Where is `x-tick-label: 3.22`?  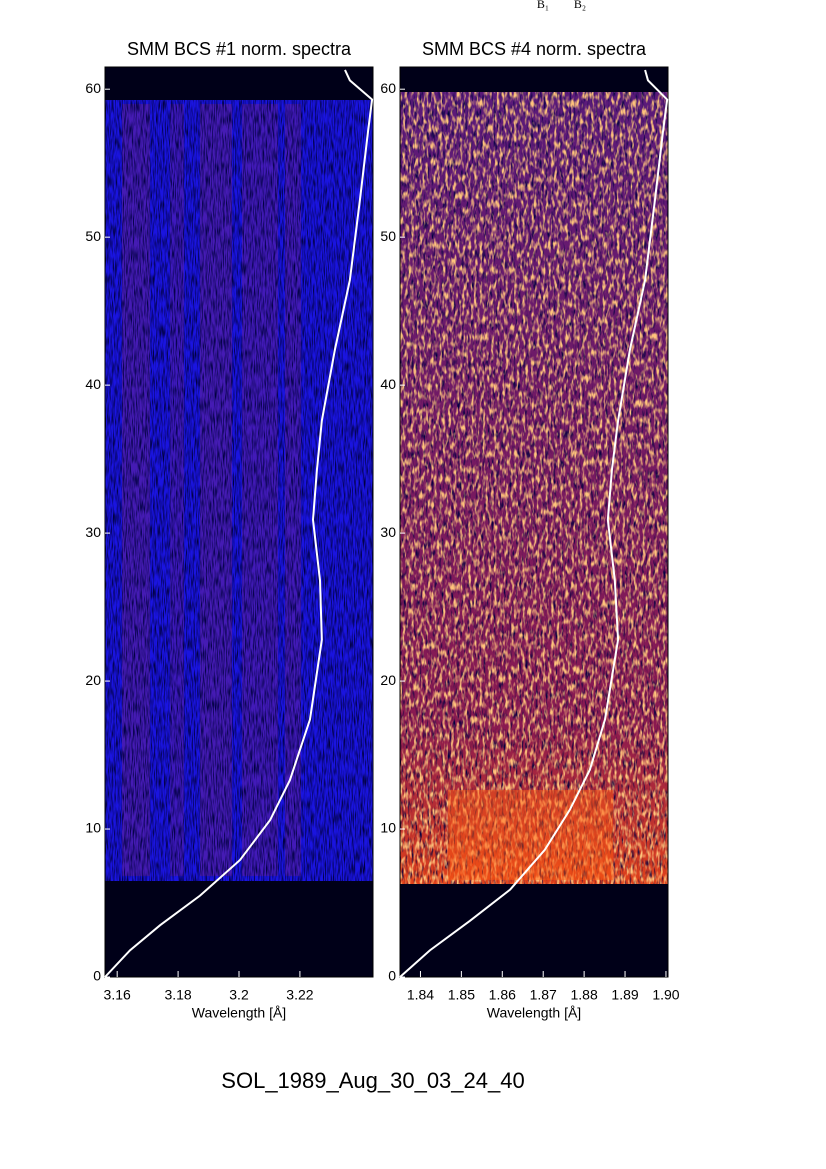 x-tick-label: 3.22 is located at coordinates (299, 995).